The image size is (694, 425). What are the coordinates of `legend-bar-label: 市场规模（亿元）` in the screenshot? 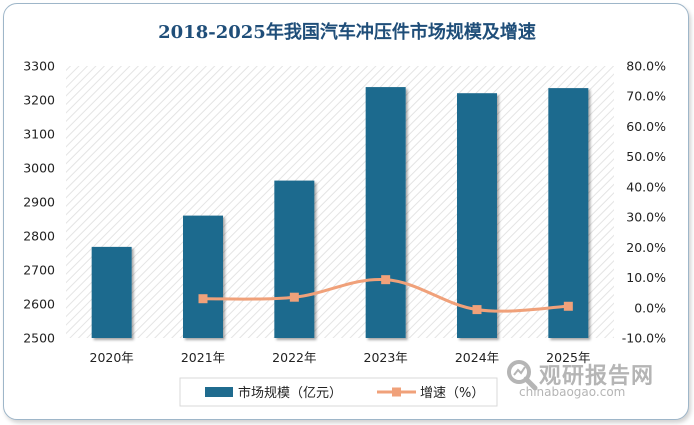 It's located at (290, 393).